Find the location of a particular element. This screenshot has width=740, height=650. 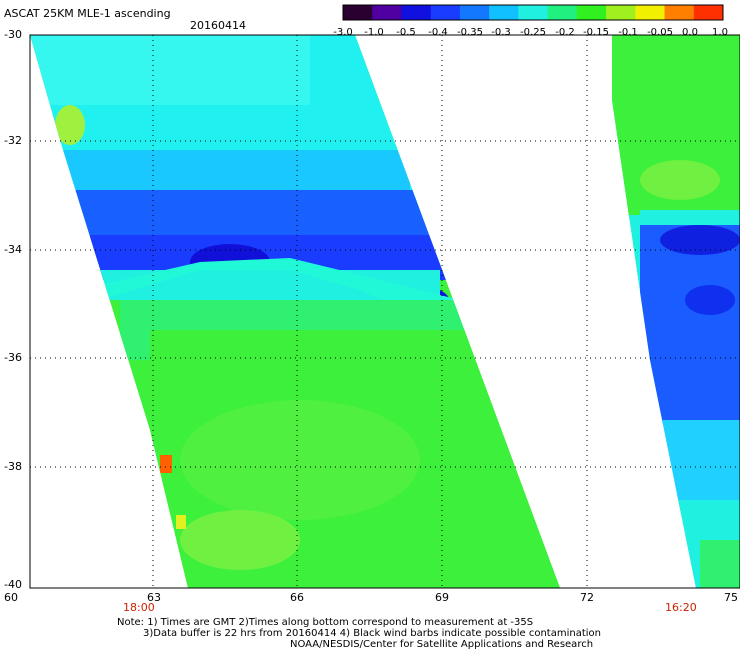

colorbar-label: -1.0 is located at coordinates (374, 32).